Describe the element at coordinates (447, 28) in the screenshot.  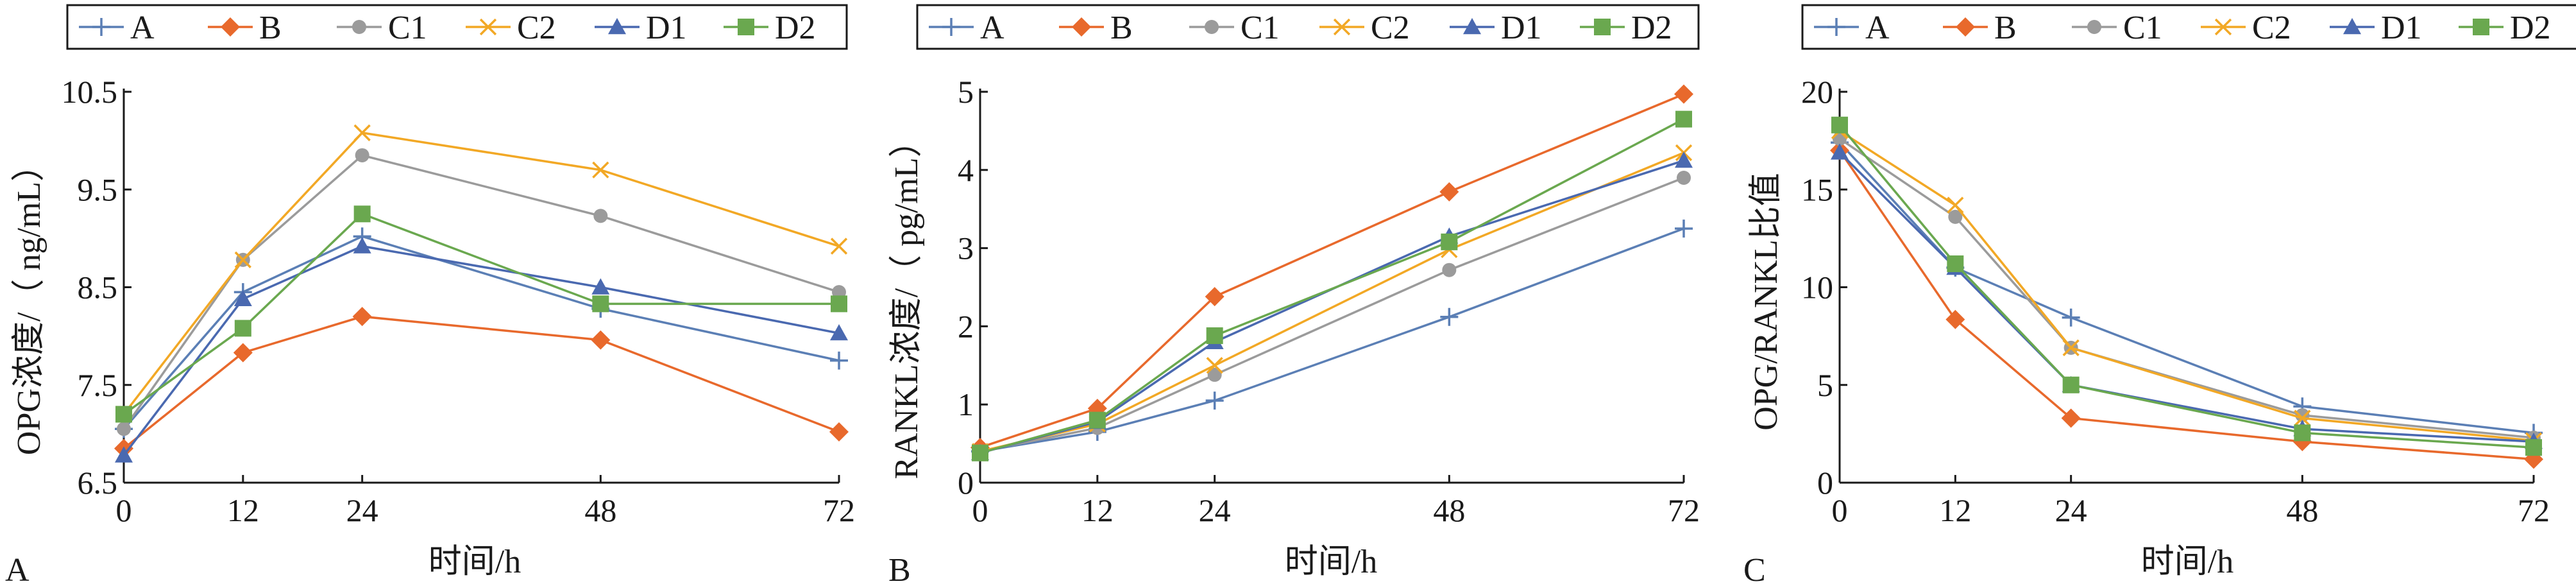
I see `legend-items: A B C1 C2 D1 D2` at that location.